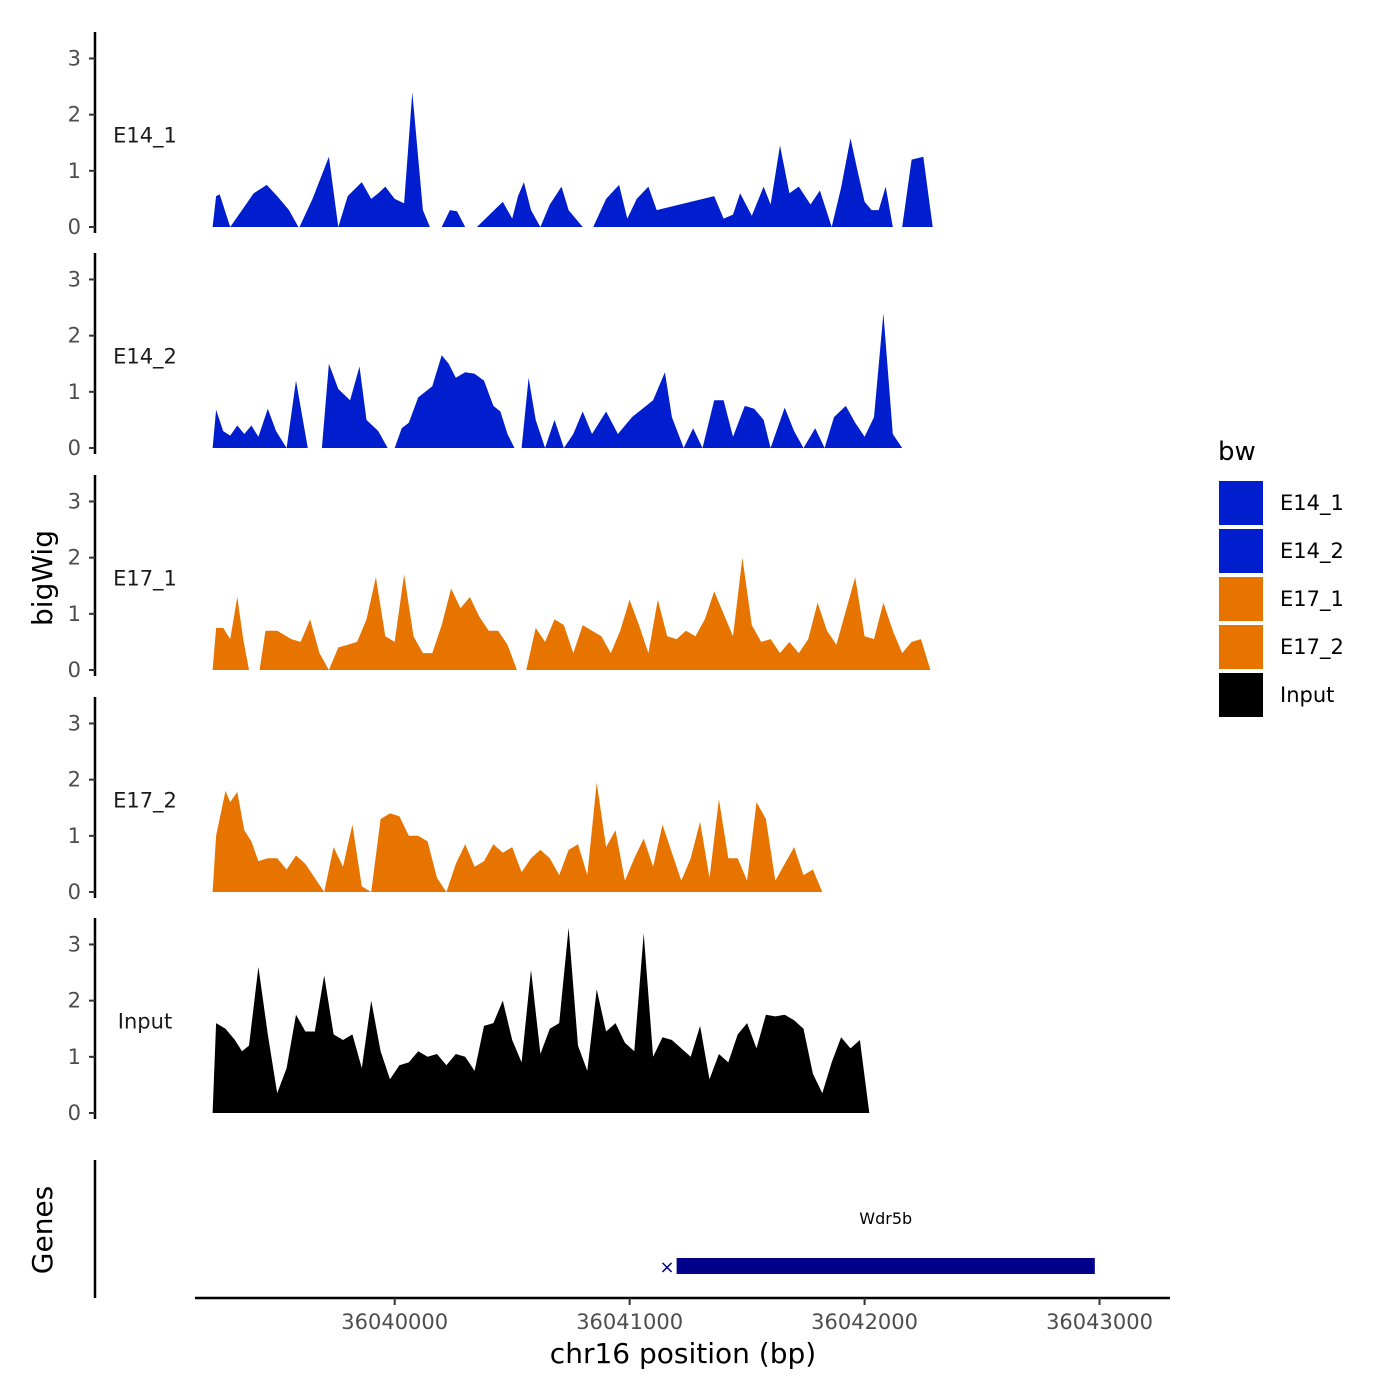  Describe the element at coordinates (864, 1322) in the screenshot. I see `x-tick-label: 36042000` at that location.